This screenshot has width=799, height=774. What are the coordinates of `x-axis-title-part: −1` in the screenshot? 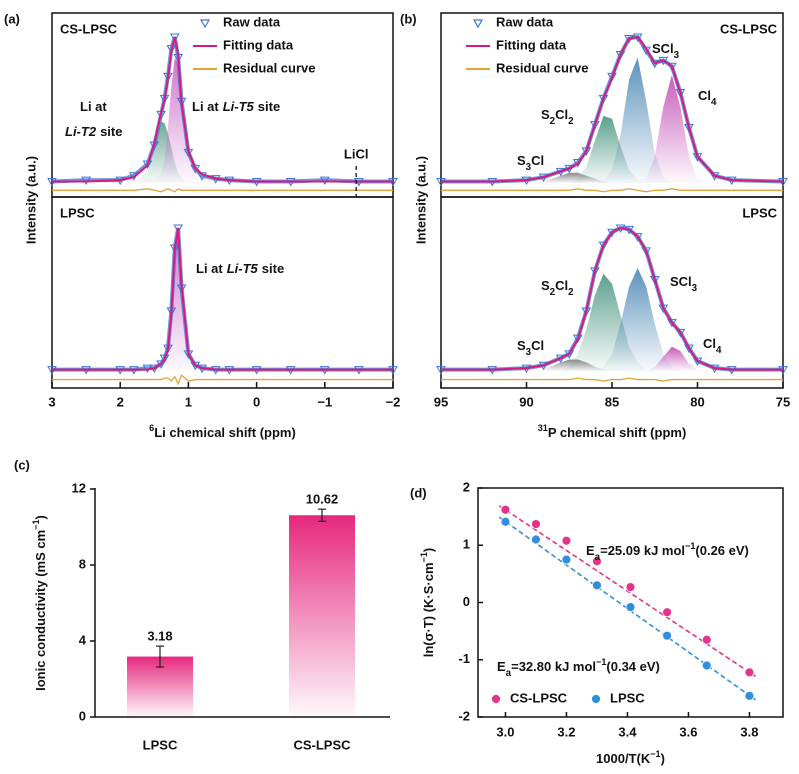 It's located at (655, 754).